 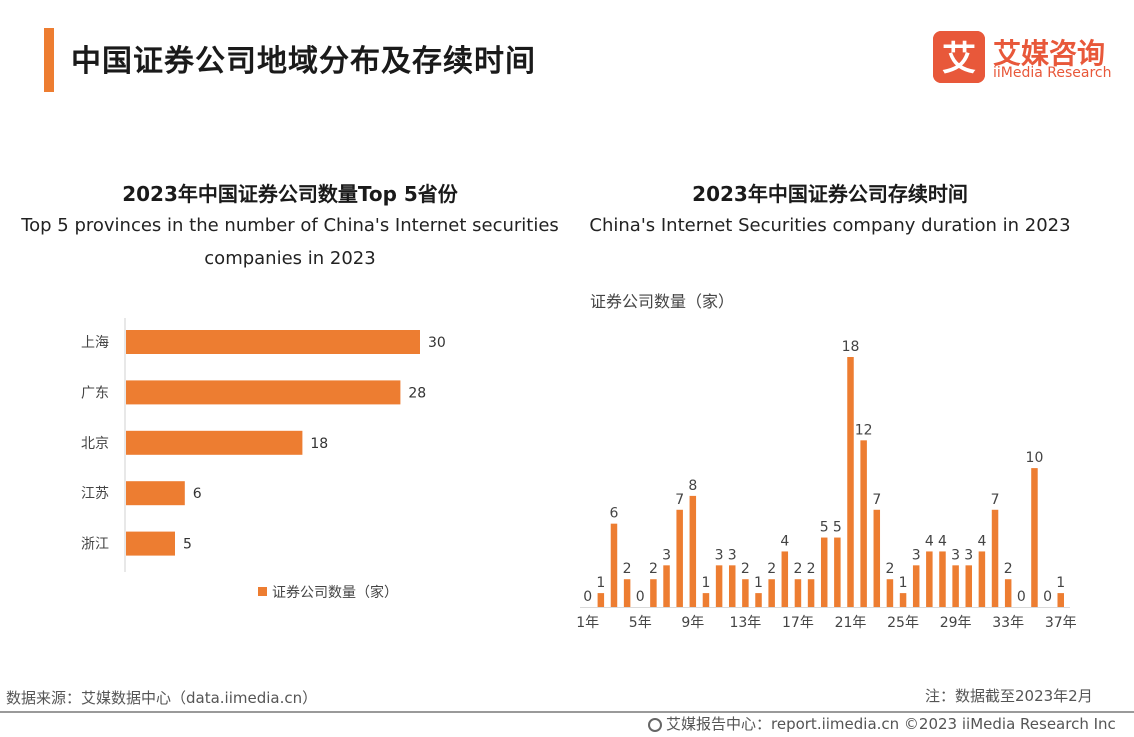 What do you see at coordinates (95, 343) in the screenshot?
I see `y-tick-label: 上海` at bounding box center [95, 343].